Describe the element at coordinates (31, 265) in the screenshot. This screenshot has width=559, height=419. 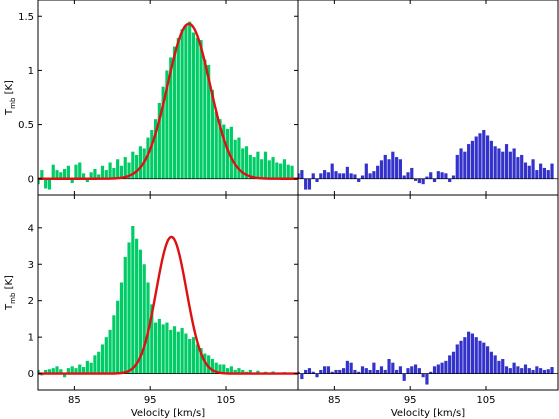
I see `y-tick-label: 3` at that location.